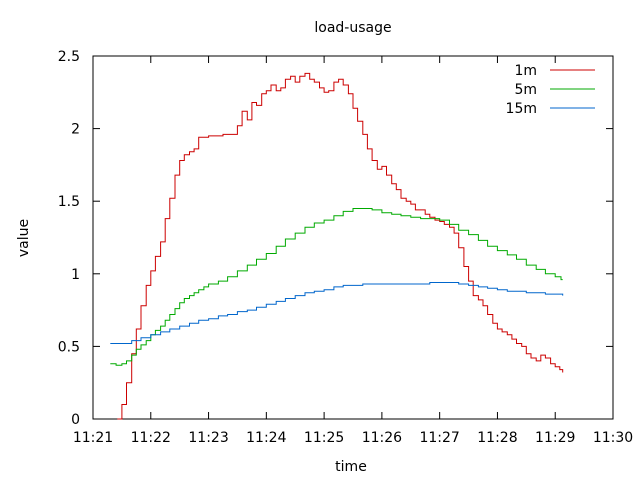 Image resolution: width=640 pixels, height=480 pixels. What do you see at coordinates (93, 438) in the screenshot?
I see `x-tick-label: 11:21` at bounding box center [93, 438].